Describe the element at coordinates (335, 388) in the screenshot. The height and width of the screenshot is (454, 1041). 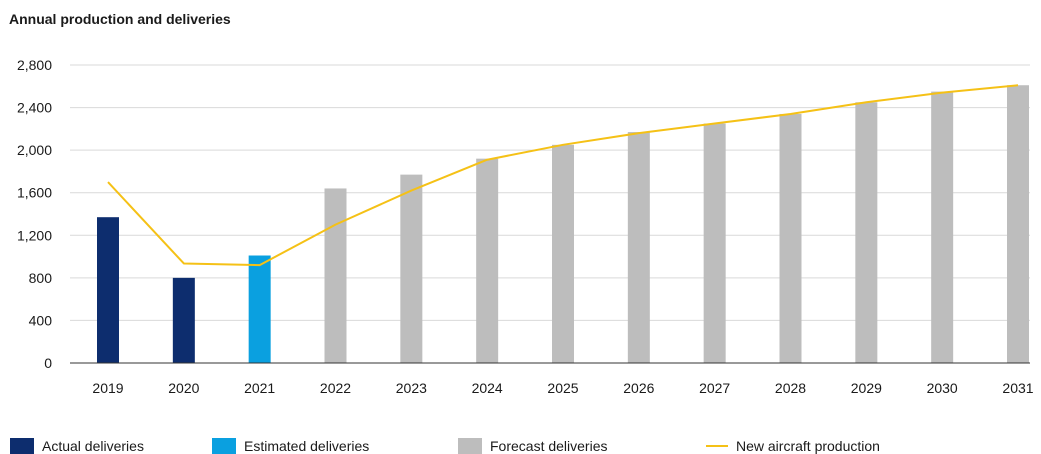
I see `x-tick-label: 2022` at that location.